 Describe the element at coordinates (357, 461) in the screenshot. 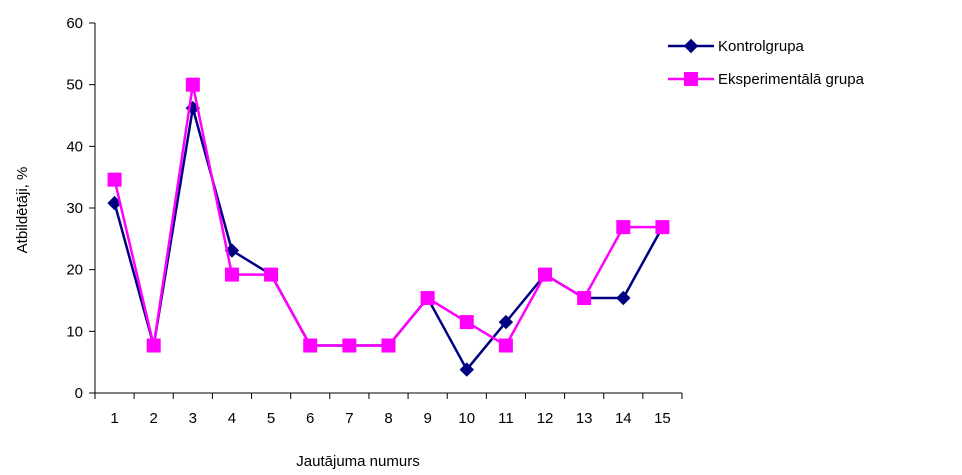

I see `x-axis-title: Jautājuma numurs` at that location.